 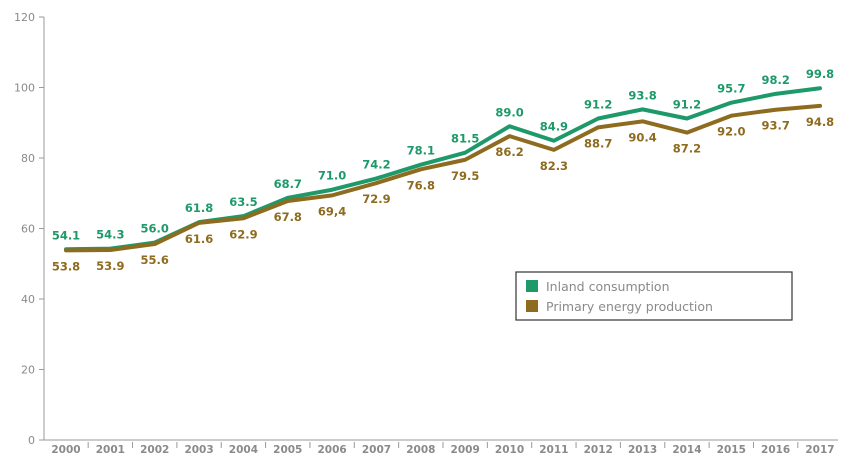 What do you see at coordinates (775, 80) in the screenshot?
I see `data-label-inland-consumption: 98.2` at bounding box center [775, 80].